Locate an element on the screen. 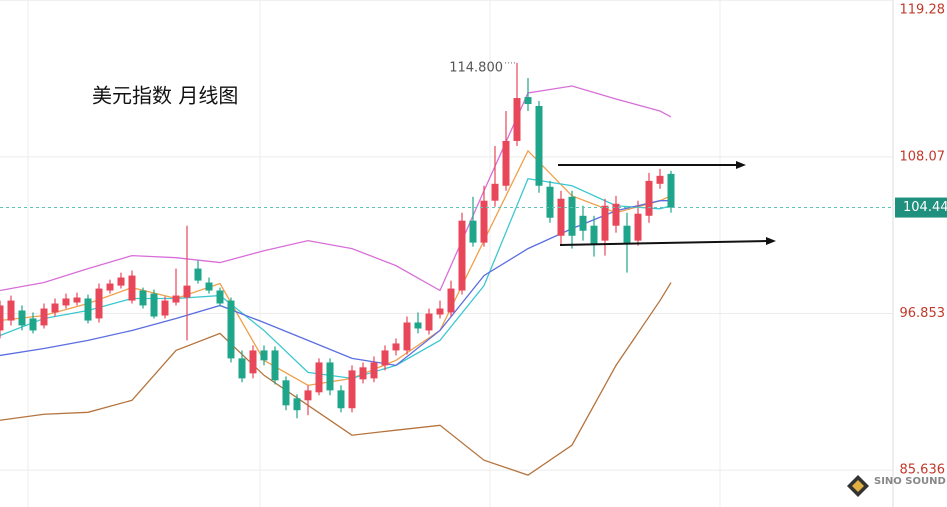 This screenshot has height=507, width=947. watermark: SINO SOUND is located at coordinates (910, 481).